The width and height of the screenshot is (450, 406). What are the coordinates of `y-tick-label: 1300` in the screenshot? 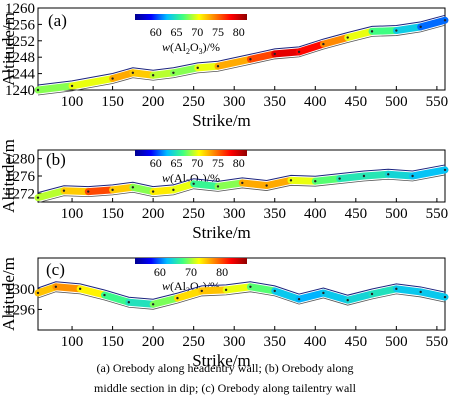 It's located at (20, 290).